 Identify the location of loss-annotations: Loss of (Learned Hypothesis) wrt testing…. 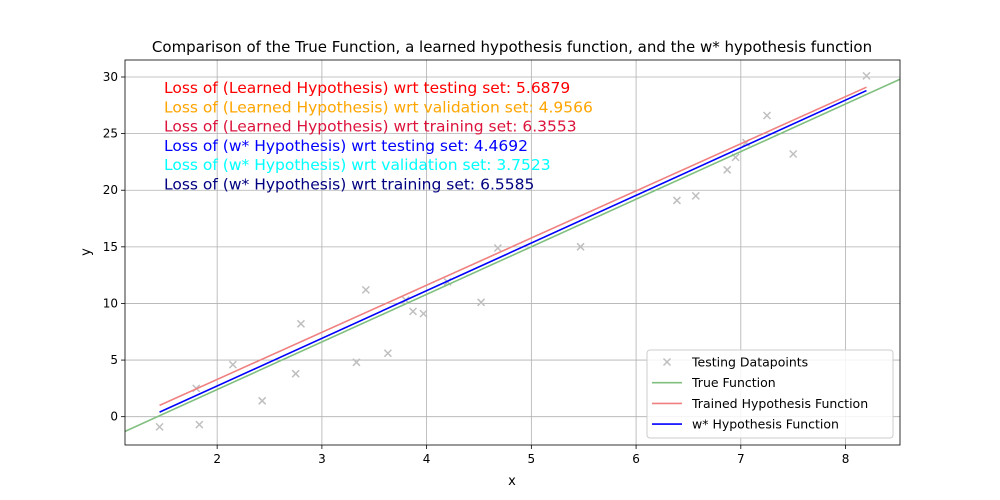
(378, 136).